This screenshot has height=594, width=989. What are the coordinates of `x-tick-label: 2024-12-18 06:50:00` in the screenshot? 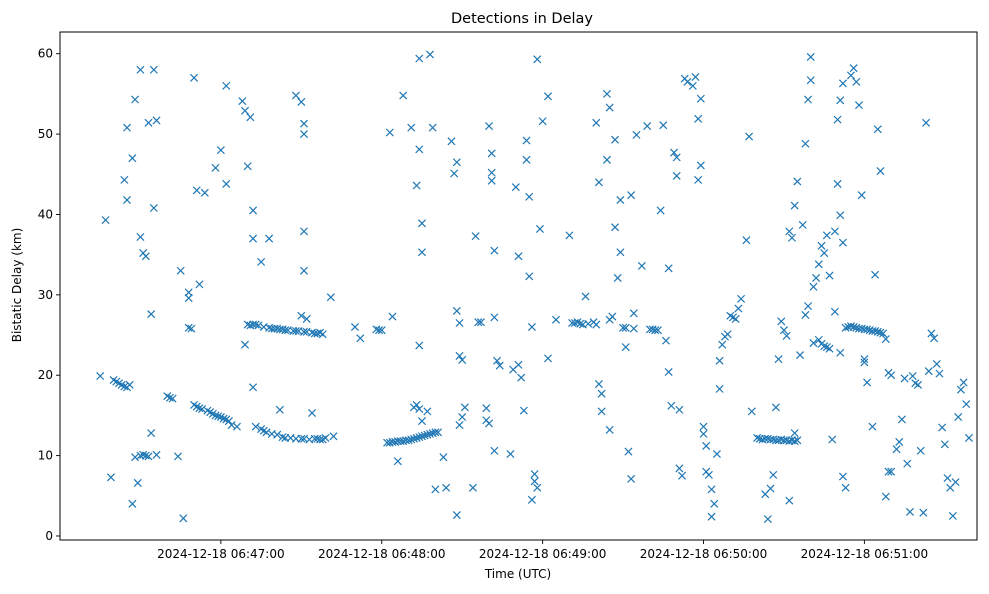 It's located at (703, 554).